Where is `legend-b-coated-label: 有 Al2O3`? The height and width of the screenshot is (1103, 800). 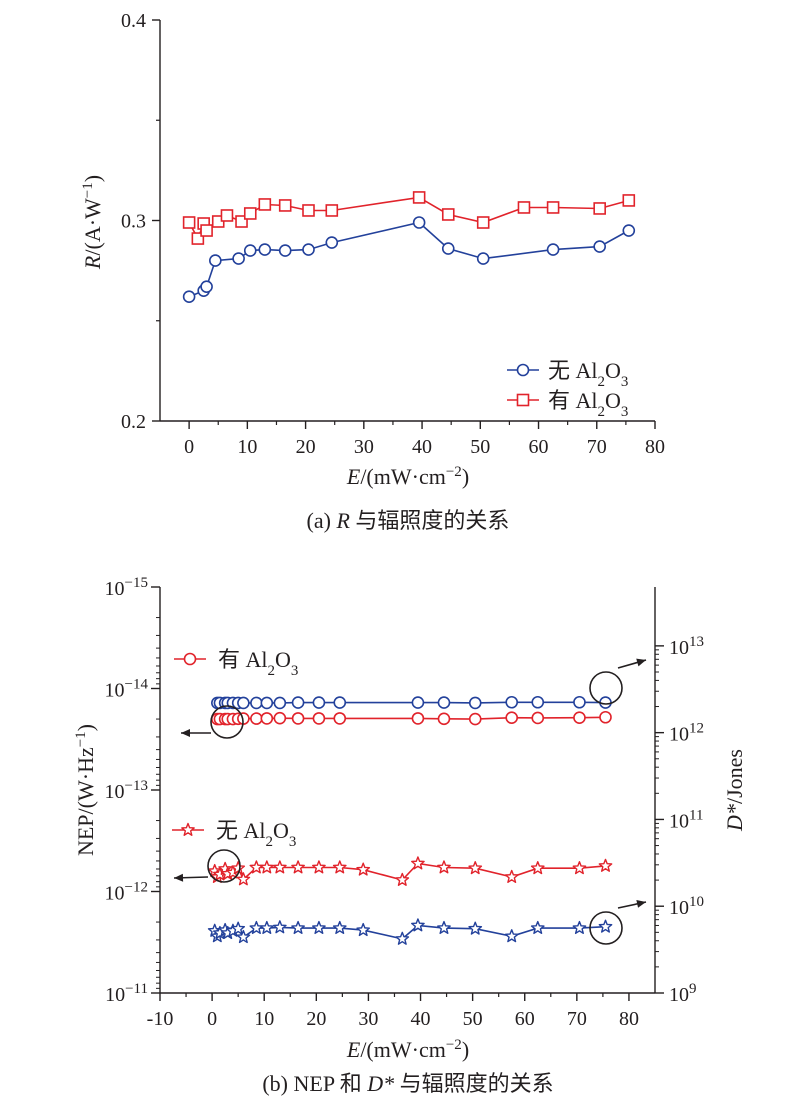 legend-b-coated-label: 有 Al2O3 is located at coordinates (258, 663).